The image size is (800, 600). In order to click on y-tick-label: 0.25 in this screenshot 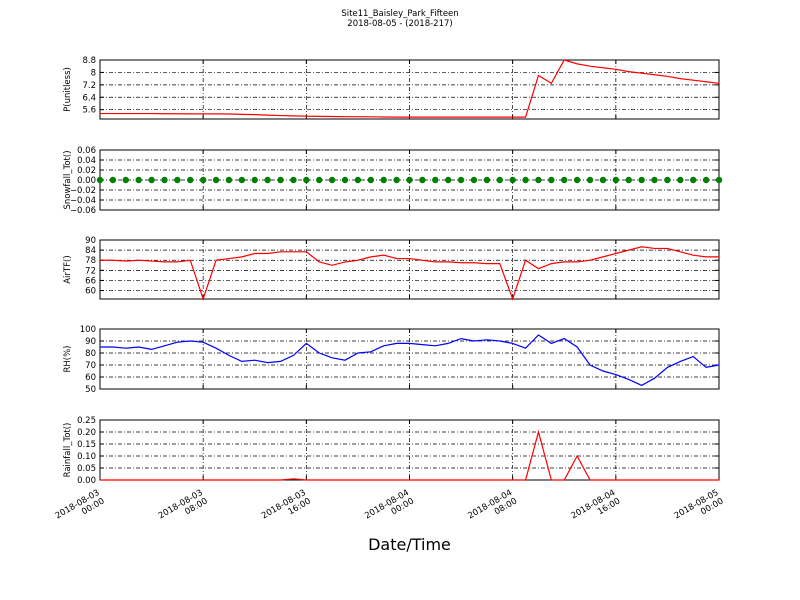, I will do `click(86, 421)`.